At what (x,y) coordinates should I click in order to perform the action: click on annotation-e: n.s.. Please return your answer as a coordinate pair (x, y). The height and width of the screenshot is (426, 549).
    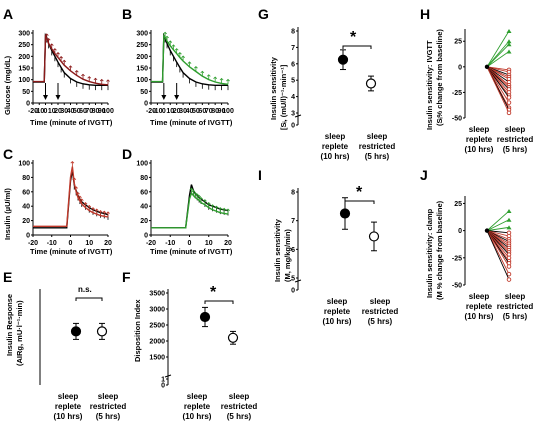
    Looking at the image, I should click on (85, 289).